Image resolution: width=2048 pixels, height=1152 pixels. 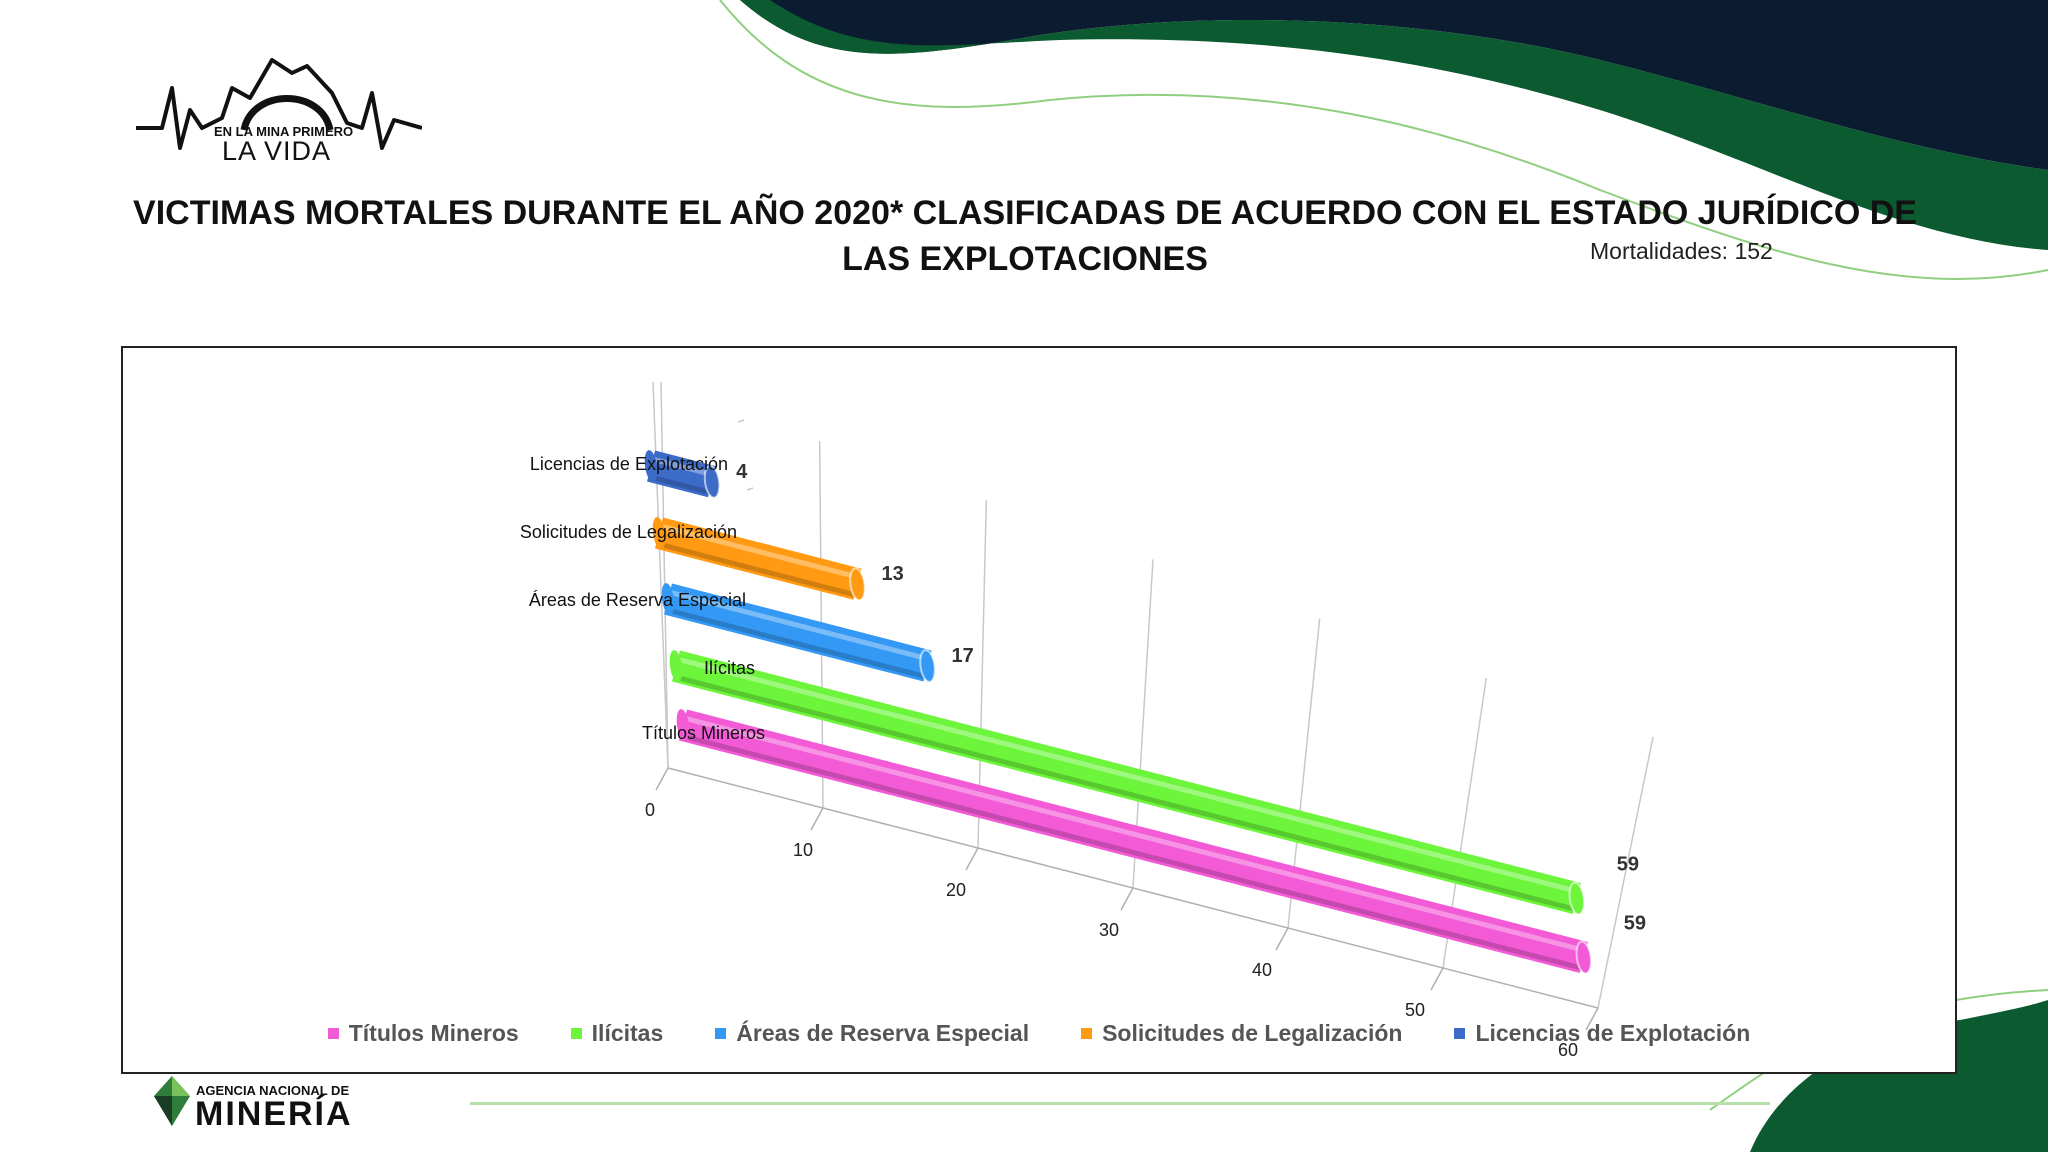 What do you see at coordinates (742, 472) in the screenshot?
I see `data-label: 4` at bounding box center [742, 472].